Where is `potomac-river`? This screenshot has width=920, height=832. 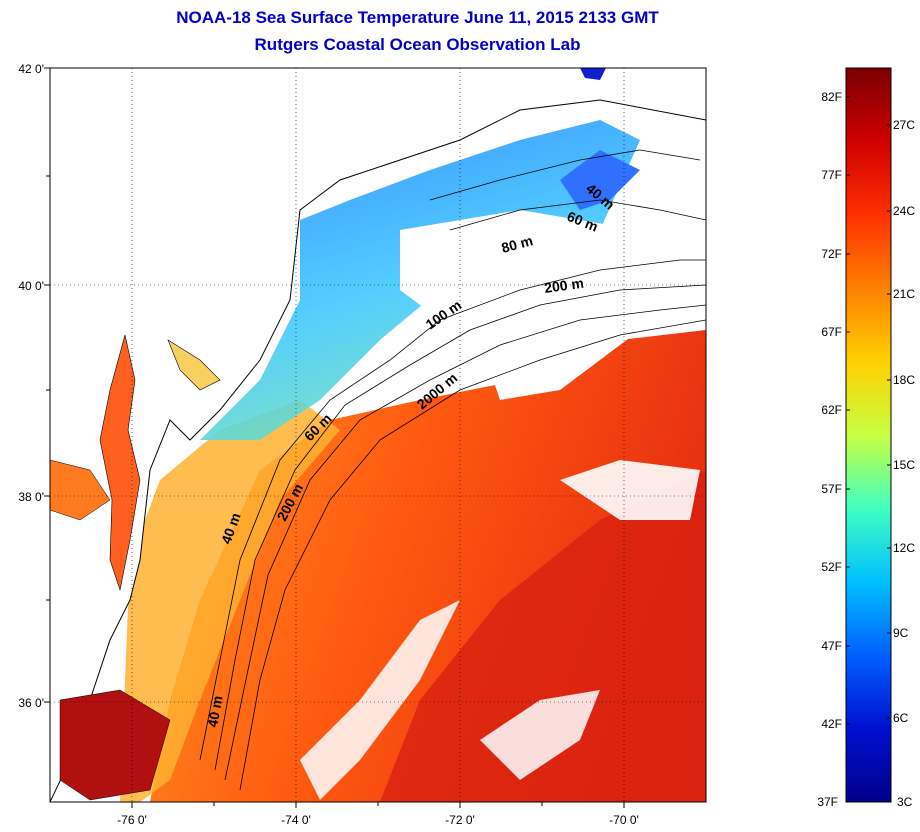 potomac-river is located at coordinates (80, 490).